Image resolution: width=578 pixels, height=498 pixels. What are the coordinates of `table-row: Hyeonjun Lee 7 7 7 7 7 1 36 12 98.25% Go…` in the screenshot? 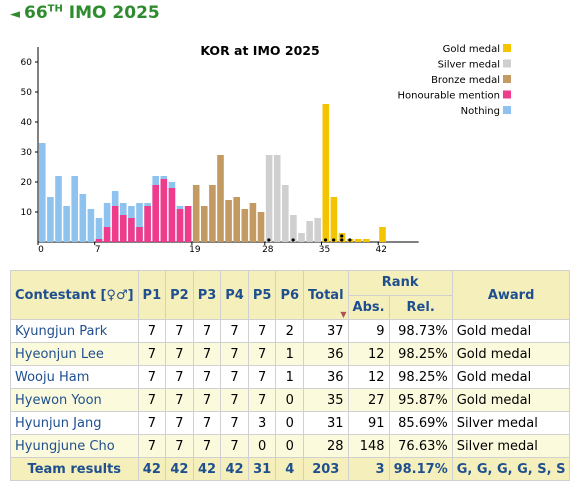 It's located at (290, 354).